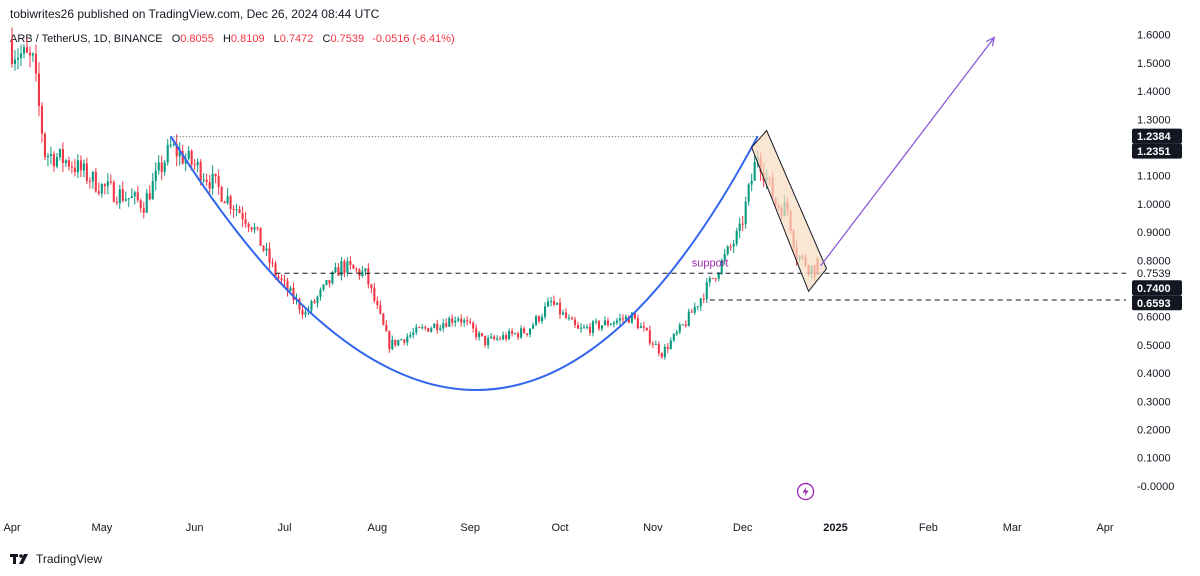 This screenshot has height=576, width=1200. What do you see at coordinates (1154, 430) in the screenshot?
I see `y-tick-label: 0.2000` at bounding box center [1154, 430].